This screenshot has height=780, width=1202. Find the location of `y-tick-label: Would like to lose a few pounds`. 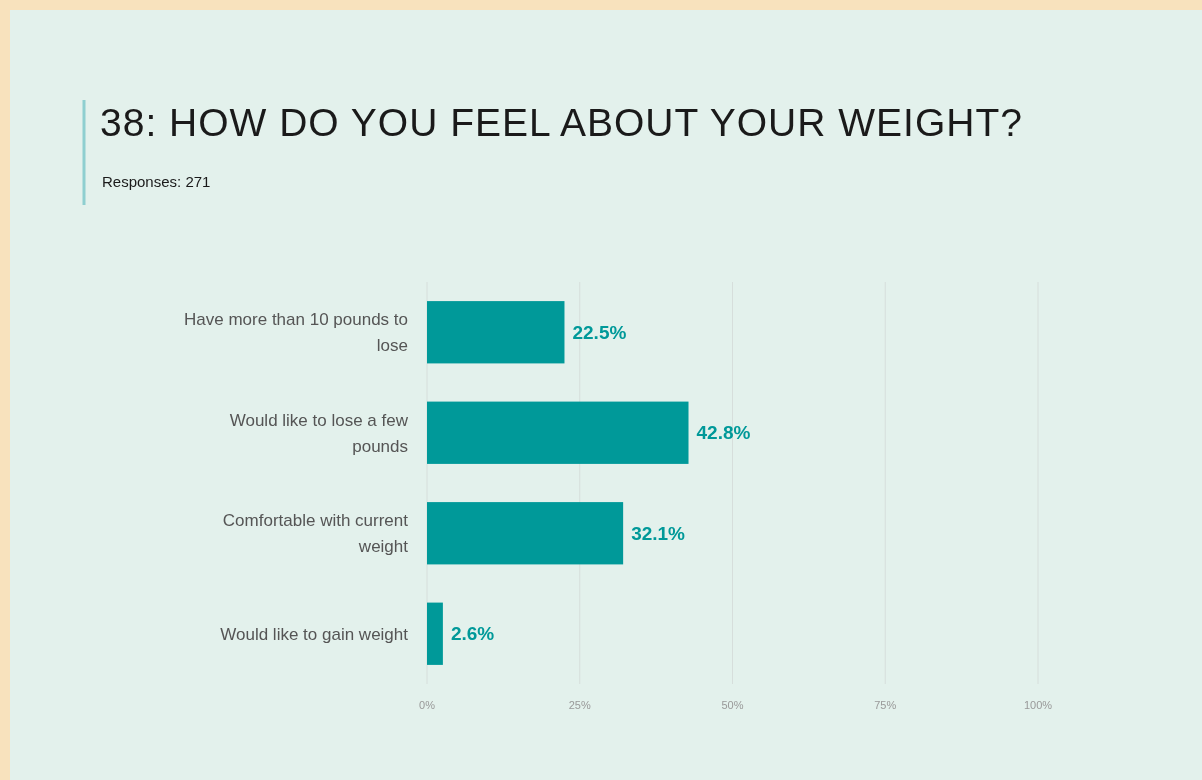

y-tick-label: Would like to lose a few pounds is located at coordinates (319, 433).